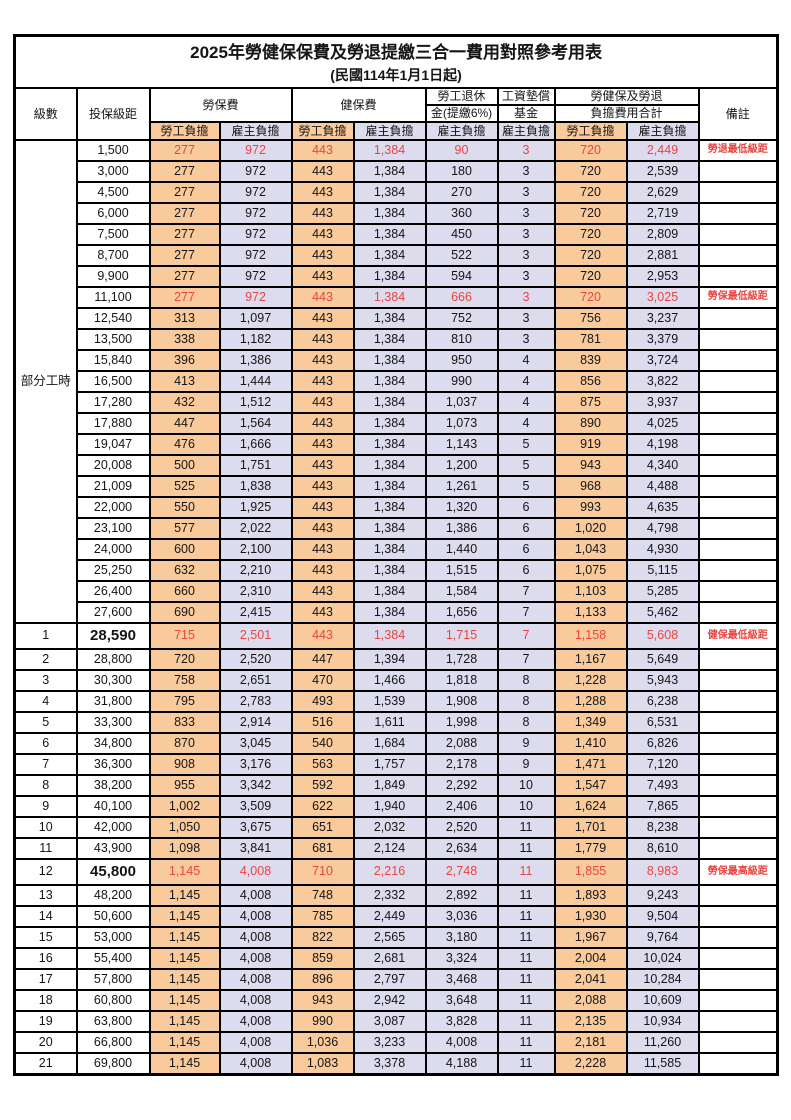 The width and height of the screenshot is (791, 1120). What do you see at coordinates (590, 722) in the screenshot?
I see `total-self-cell: 1,349` at bounding box center [590, 722].